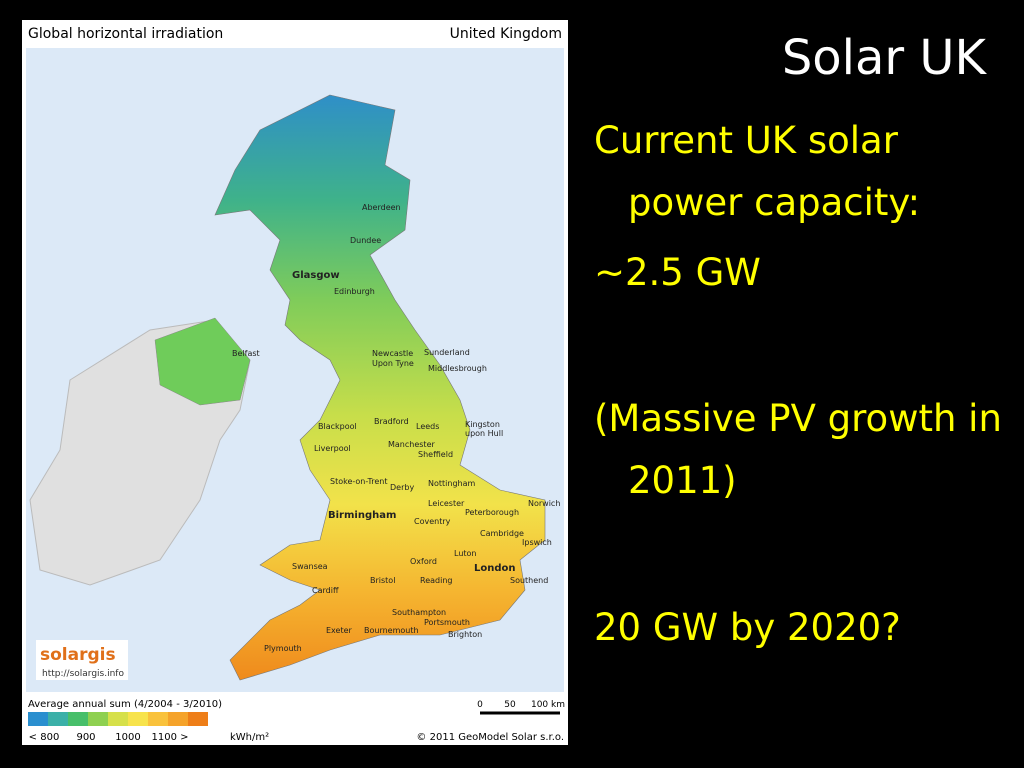 The image size is (1024, 768). Describe the element at coordinates (202, 361) in the screenshot. I see `northern-ireland` at that location.